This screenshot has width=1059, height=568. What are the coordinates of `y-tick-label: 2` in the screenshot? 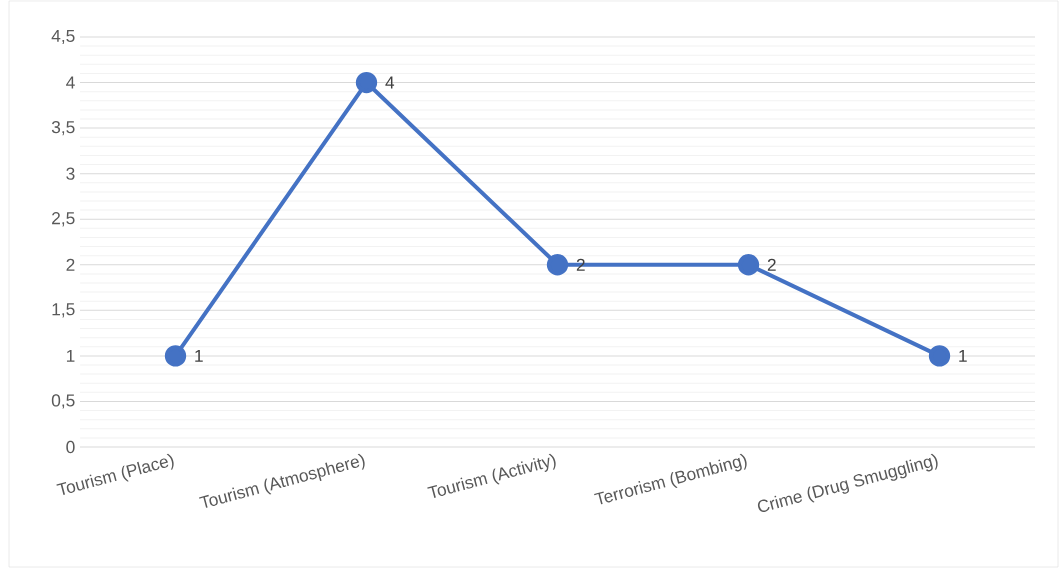 It's located at (70, 264).